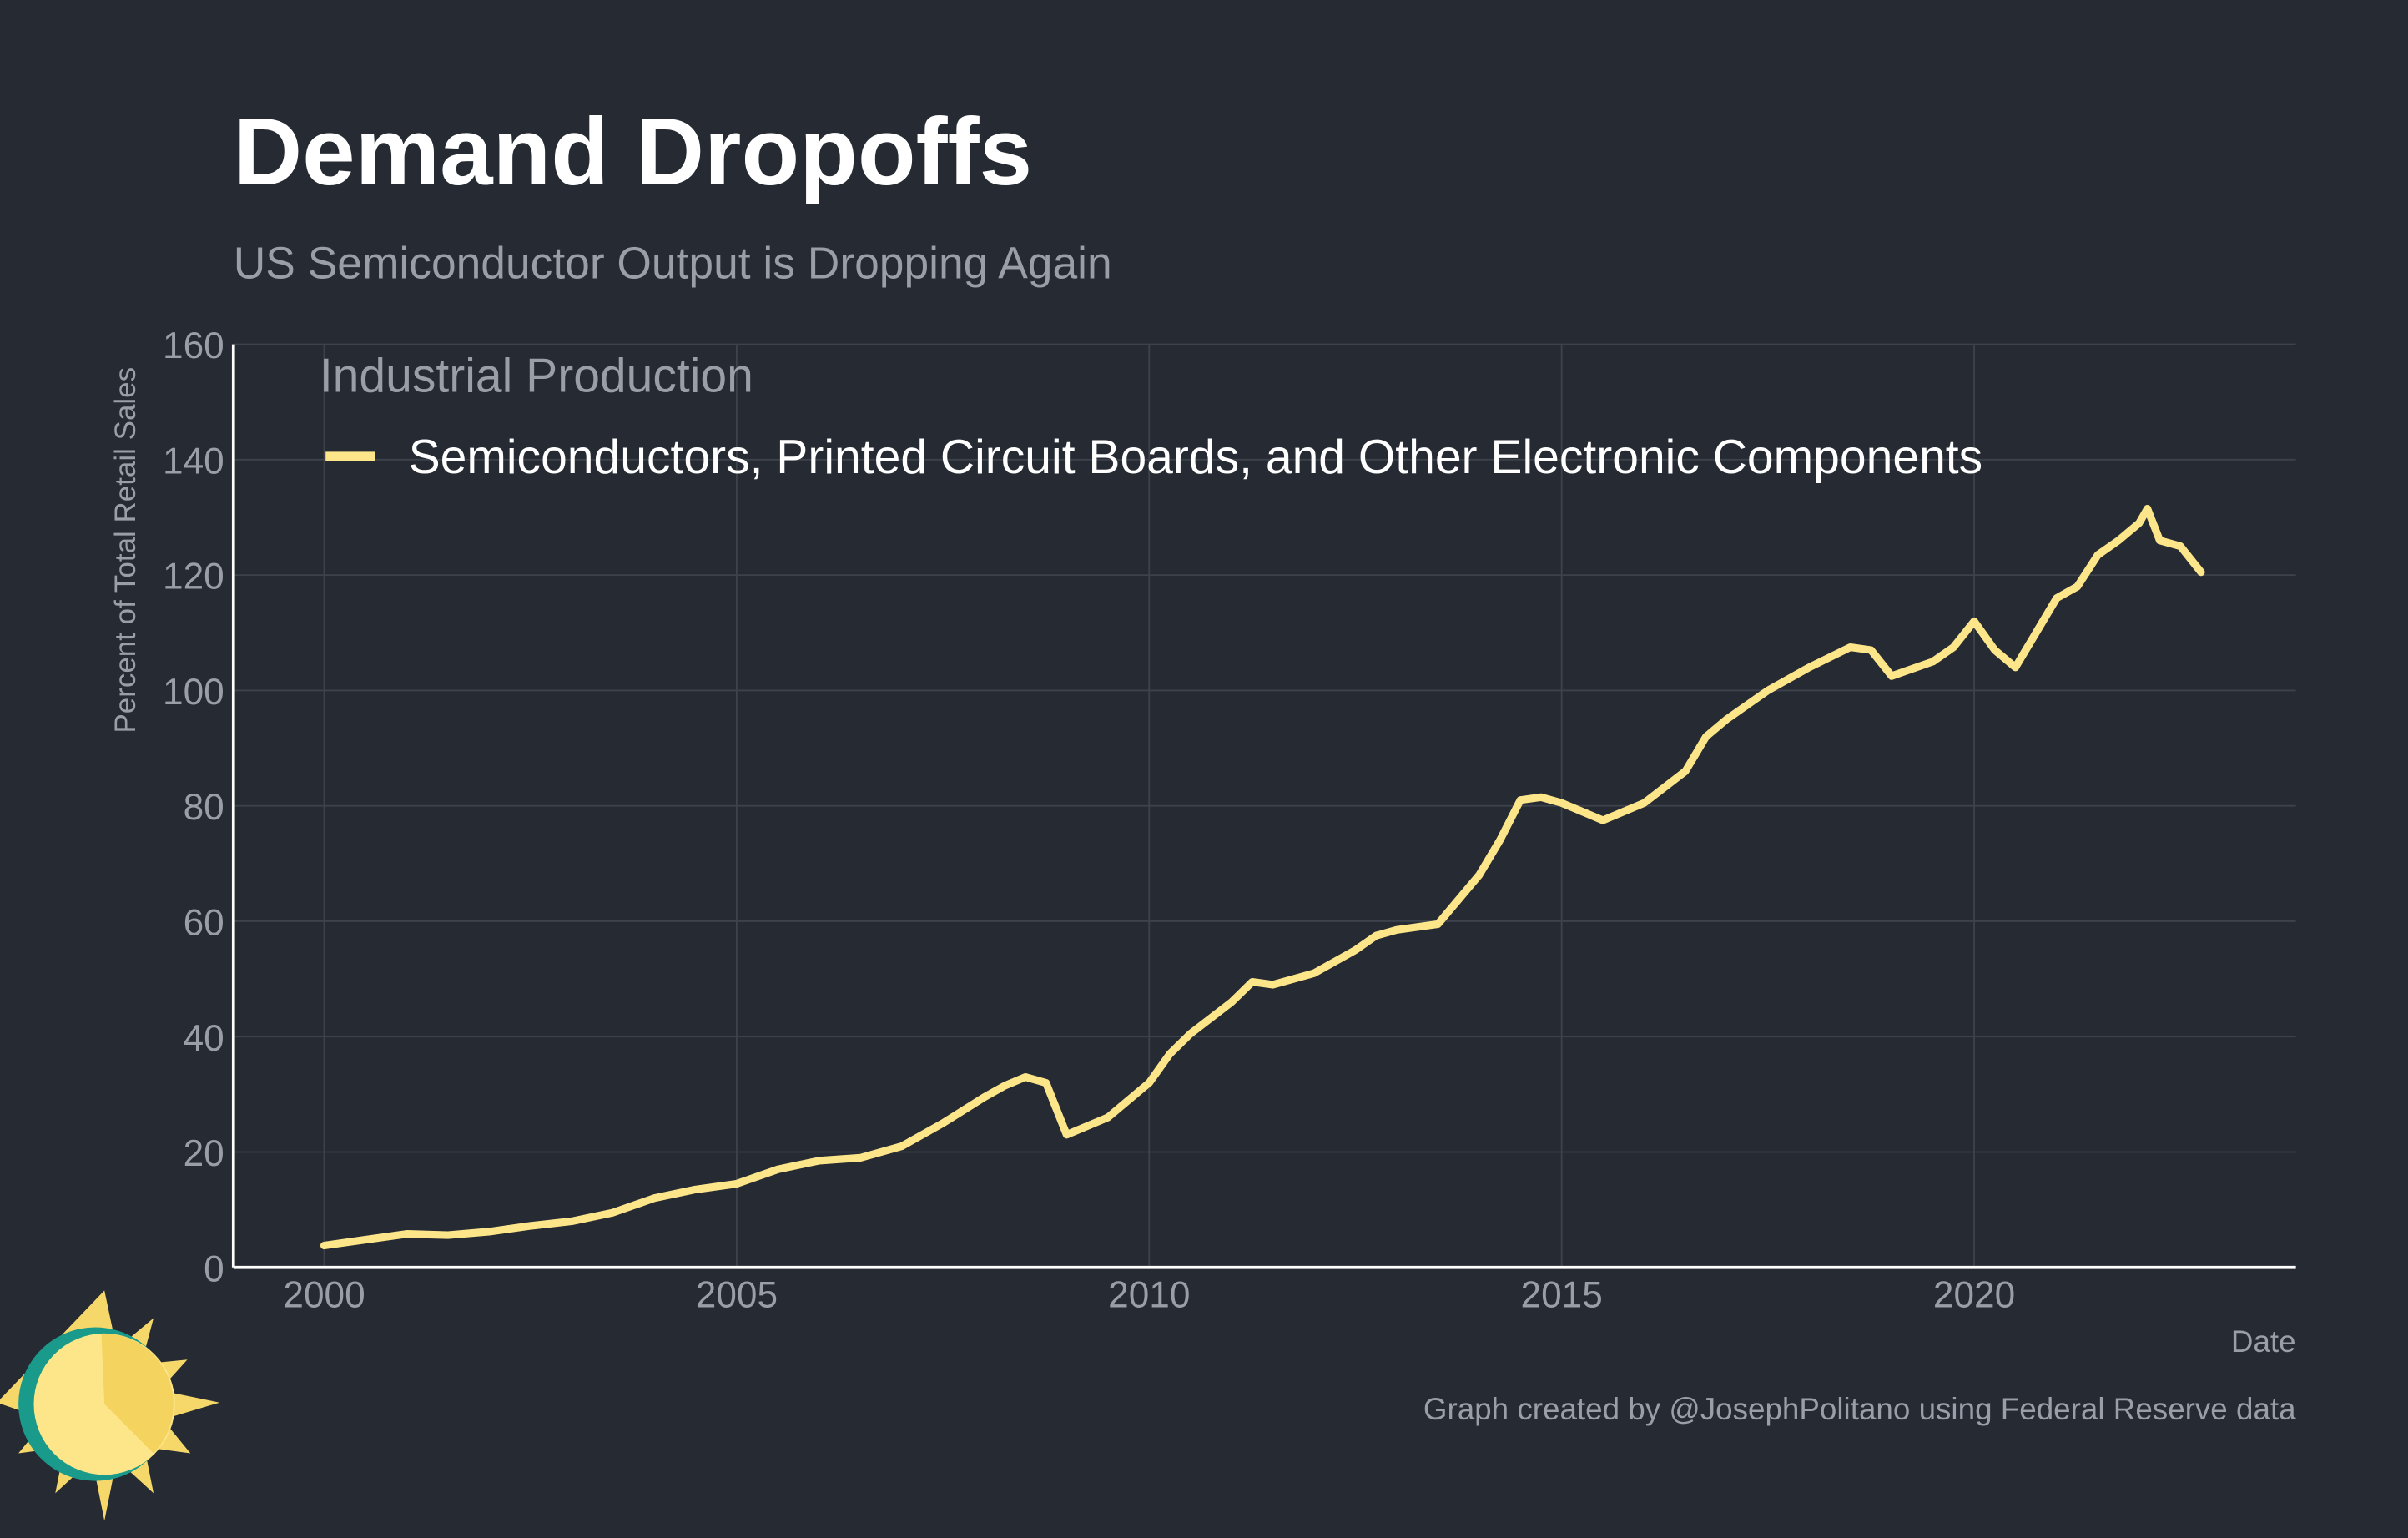 This screenshot has height=1538, width=2408. Describe the element at coordinates (1562, 1295) in the screenshot. I see `x-tick-label: 2015` at that location.